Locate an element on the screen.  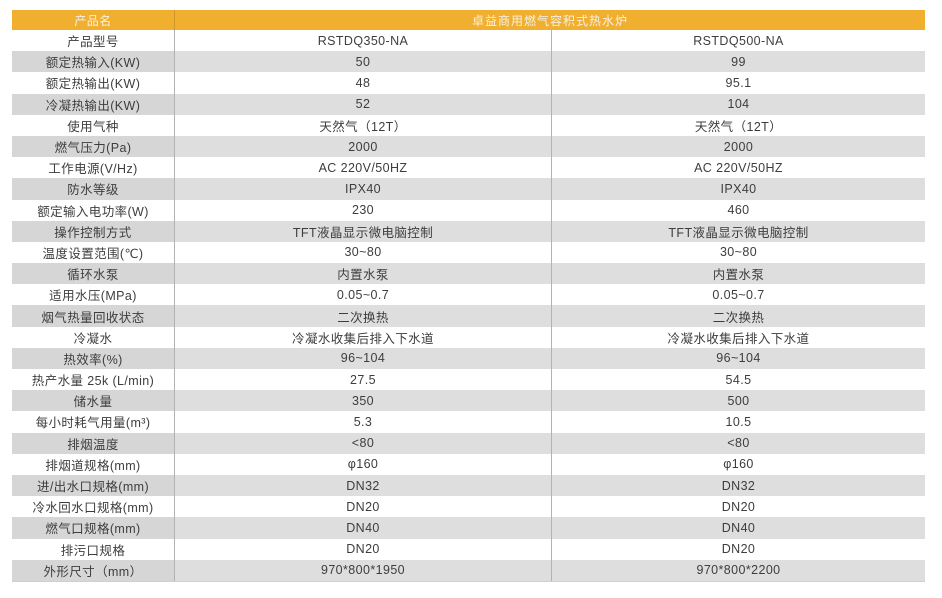
row-value-model-1: 350 is located at coordinates (363, 401).